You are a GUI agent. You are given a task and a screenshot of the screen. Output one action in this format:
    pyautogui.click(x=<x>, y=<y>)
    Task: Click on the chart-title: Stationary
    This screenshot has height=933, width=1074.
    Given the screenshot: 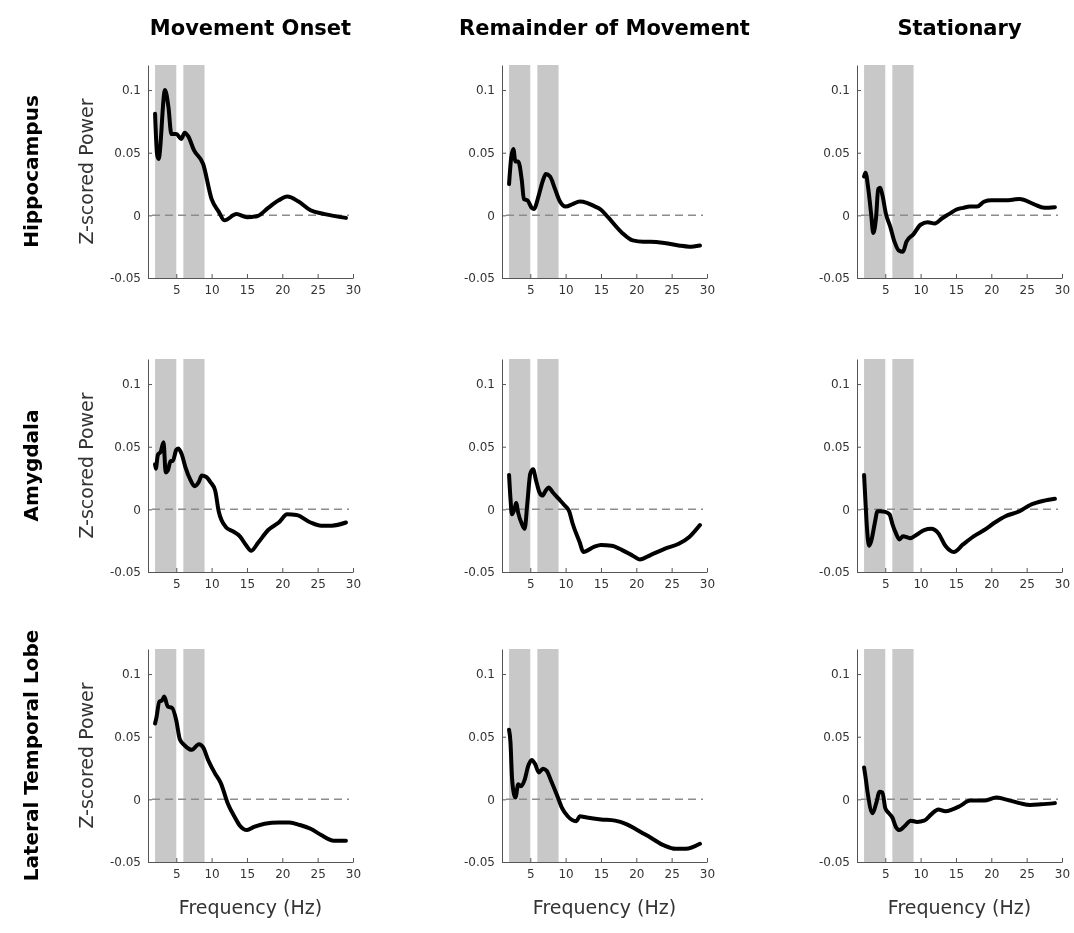 What is the action you would take?
    pyautogui.click(x=959, y=28)
    